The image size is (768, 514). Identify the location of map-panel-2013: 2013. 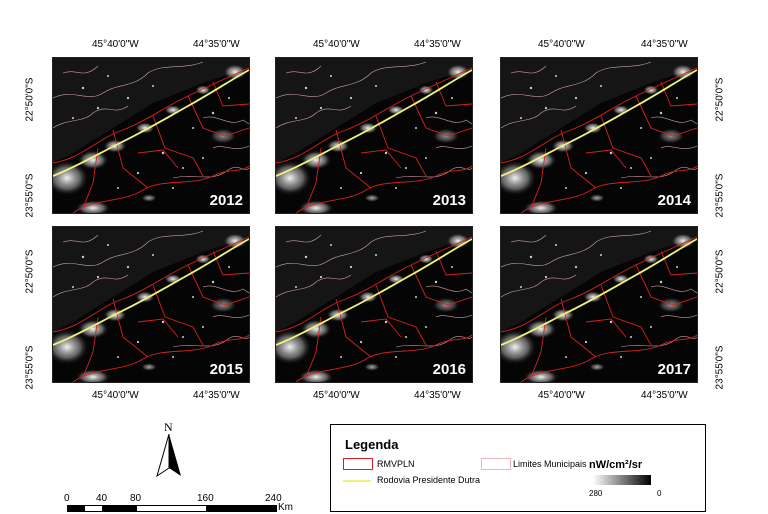
(374, 135).